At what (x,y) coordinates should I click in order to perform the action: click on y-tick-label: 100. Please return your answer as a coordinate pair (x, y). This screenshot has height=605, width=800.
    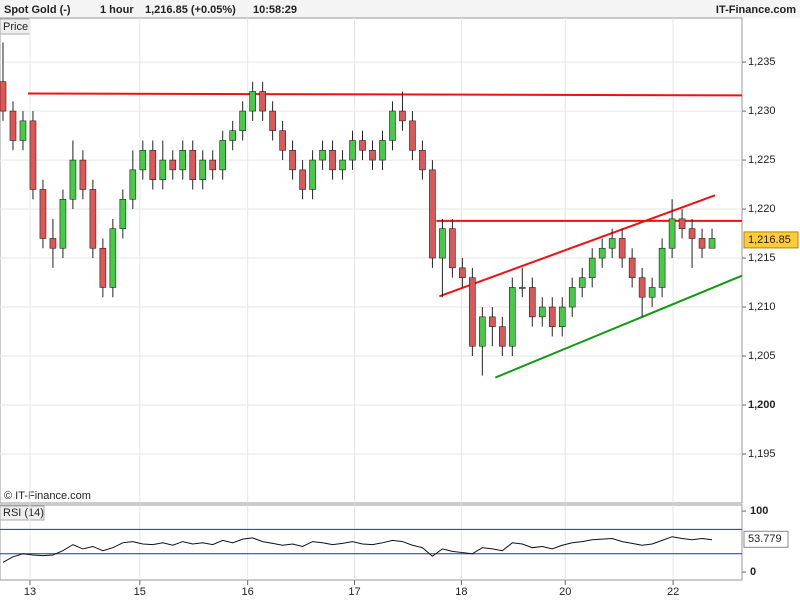
    Looking at the image, I should click on (759, 511).